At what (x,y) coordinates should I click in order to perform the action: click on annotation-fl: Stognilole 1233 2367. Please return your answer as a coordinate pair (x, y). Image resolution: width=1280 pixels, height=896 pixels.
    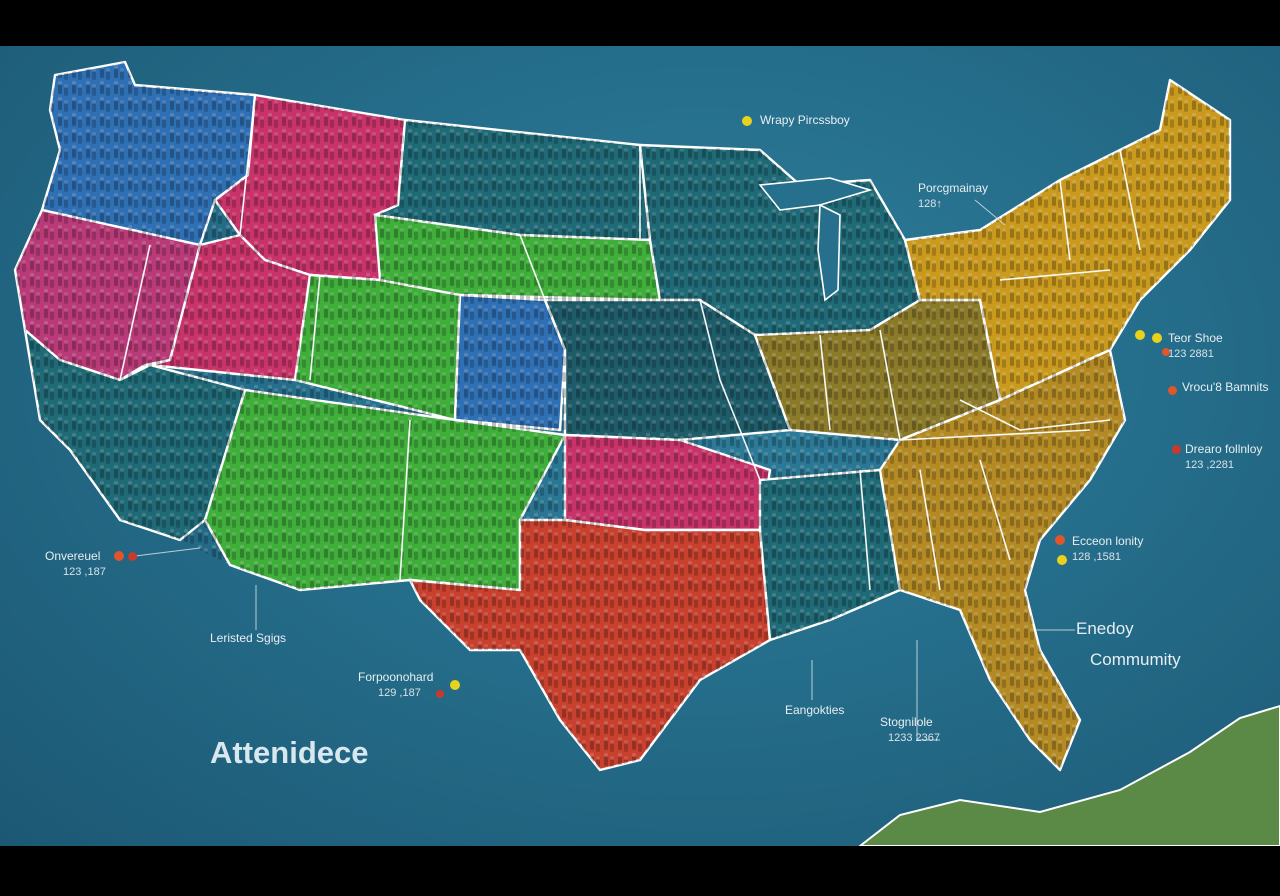
    Looking at the image, I should click on (910, 729).